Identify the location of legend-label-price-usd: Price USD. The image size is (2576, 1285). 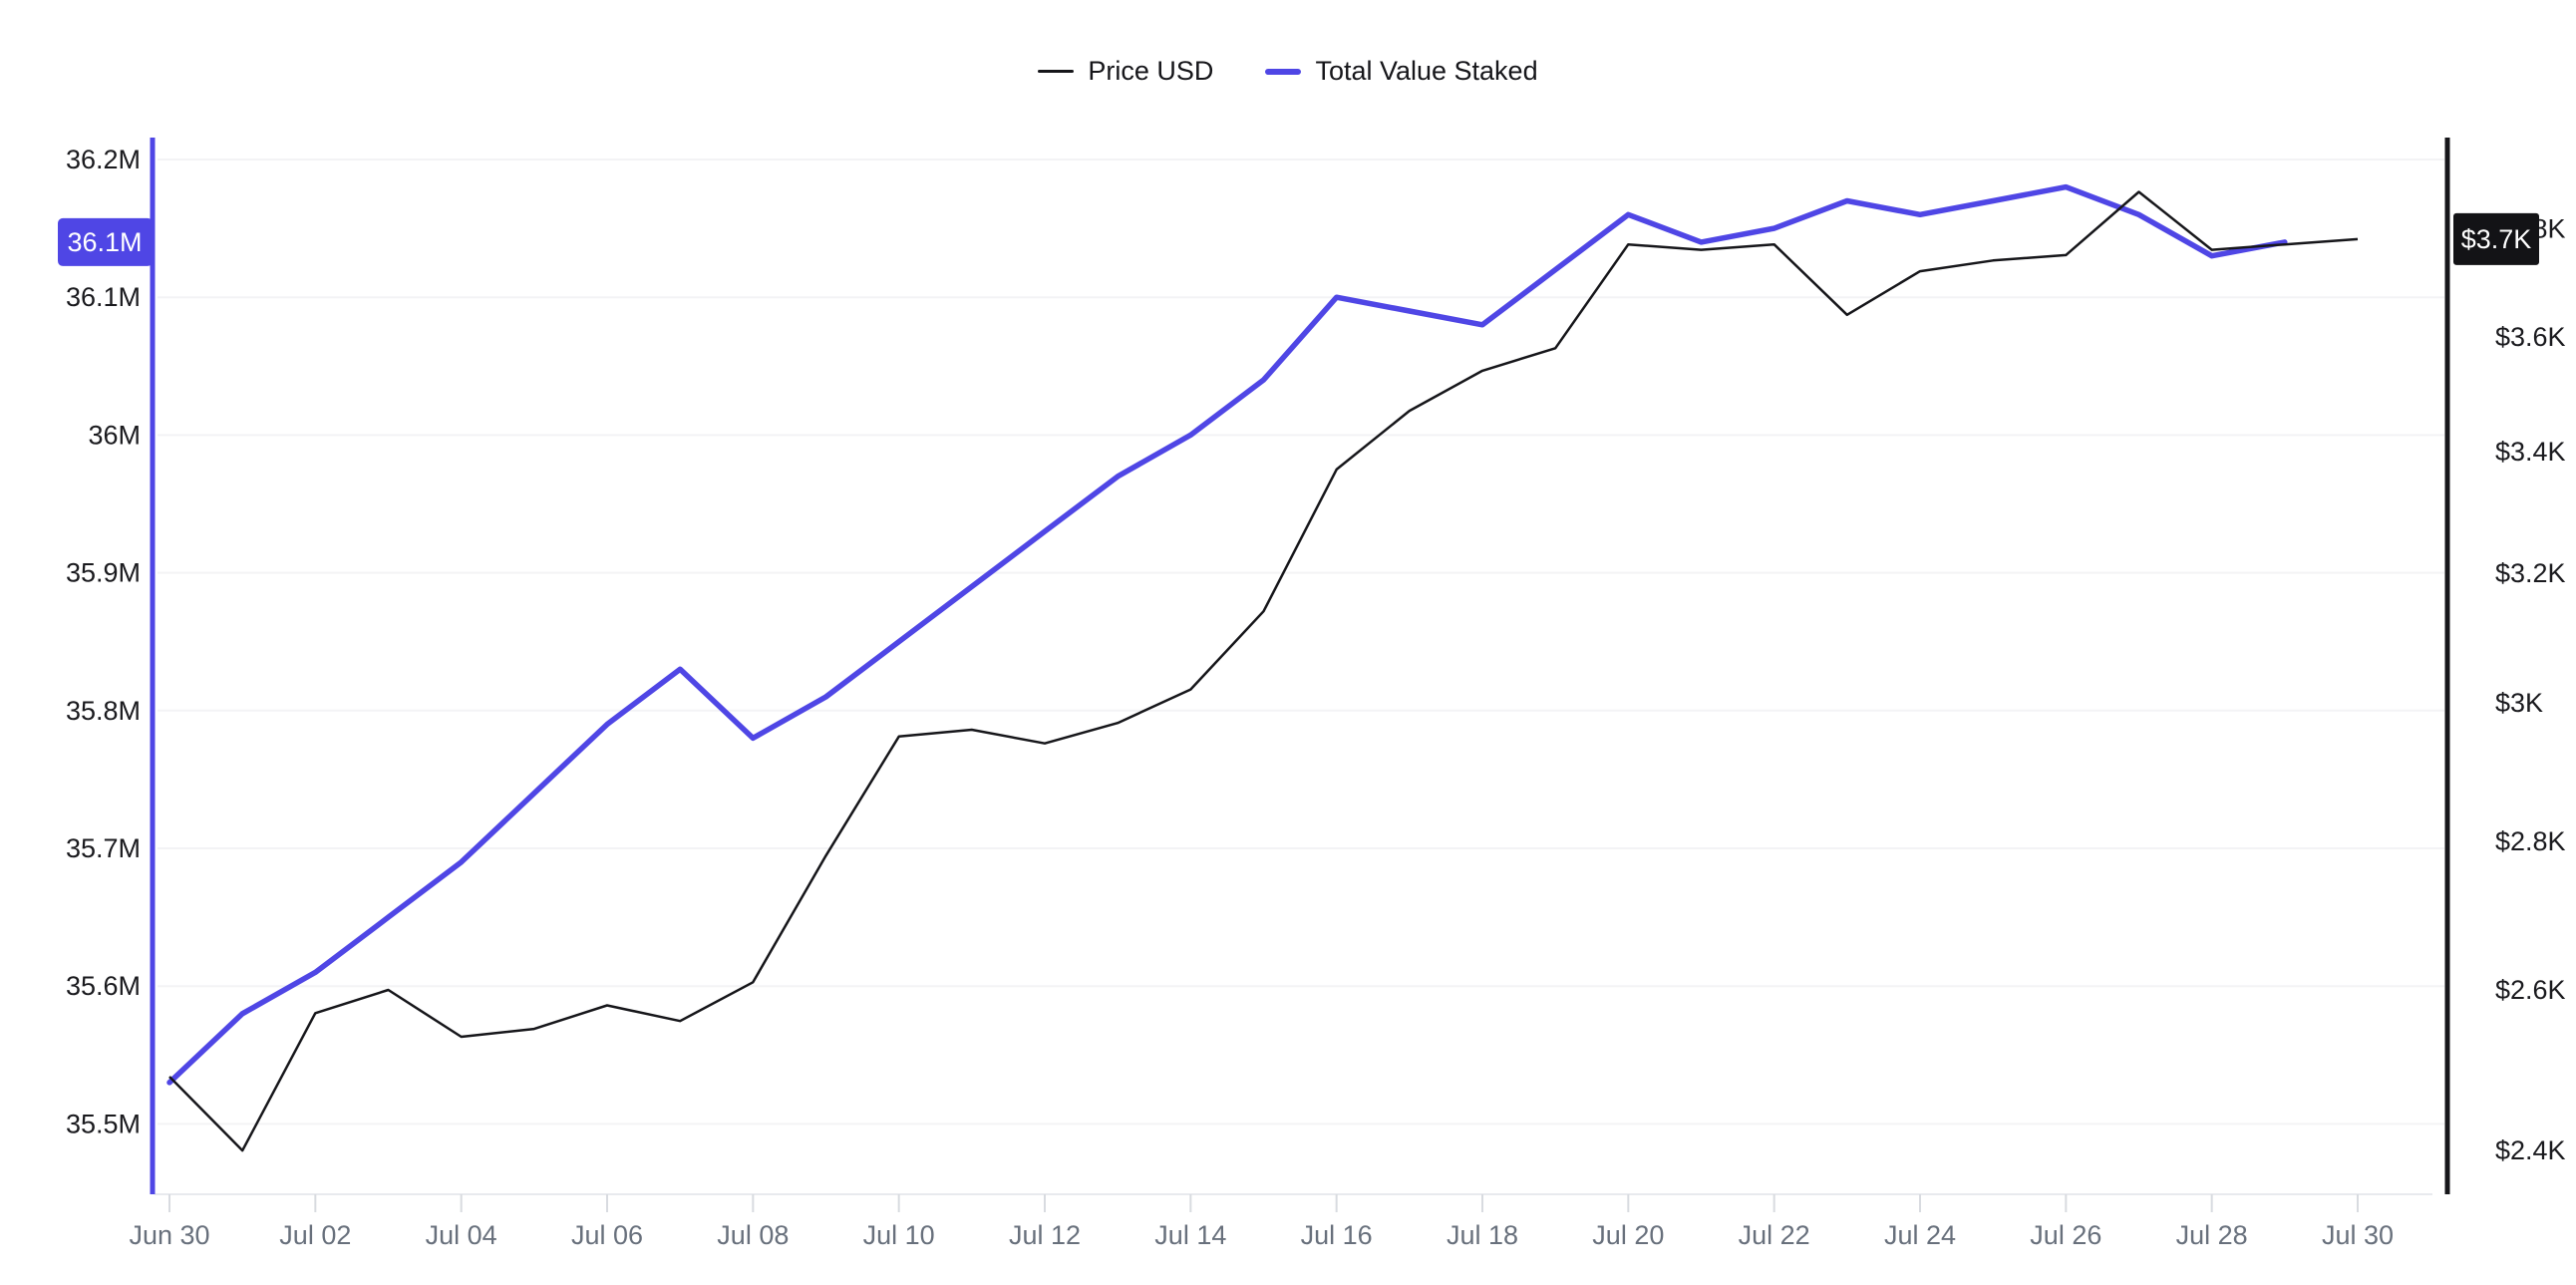
(1151, 71).